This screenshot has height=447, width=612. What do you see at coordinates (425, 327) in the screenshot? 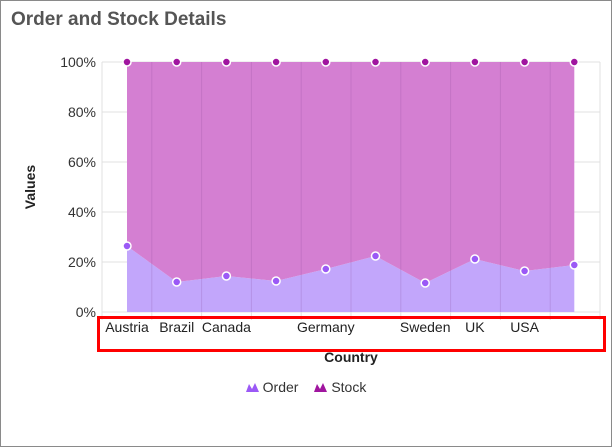
I see `x-tick-label: Sweden` at bounding box center [425, 327].